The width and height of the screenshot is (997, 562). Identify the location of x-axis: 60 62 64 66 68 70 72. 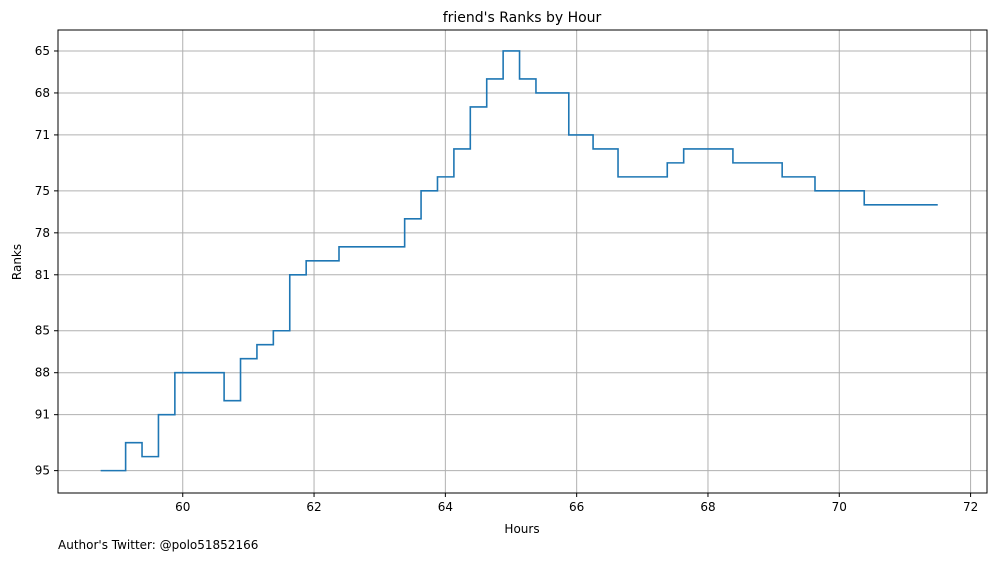
(576, 503).